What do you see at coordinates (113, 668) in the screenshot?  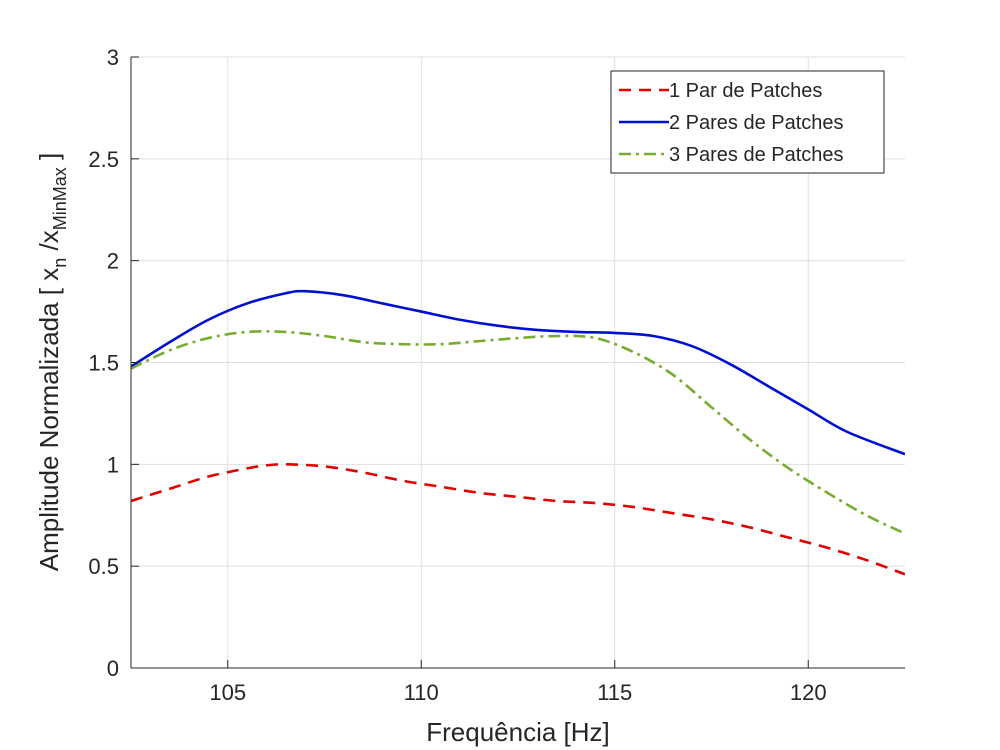 I see `y-tick-label: 0` at bounding box center [113, 668].